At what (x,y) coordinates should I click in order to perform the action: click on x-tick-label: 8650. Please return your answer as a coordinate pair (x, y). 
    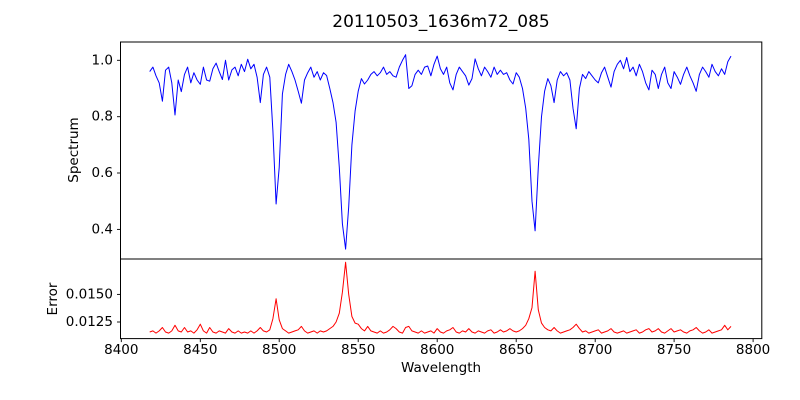
    Looking at the image, I should click on (516, 350).